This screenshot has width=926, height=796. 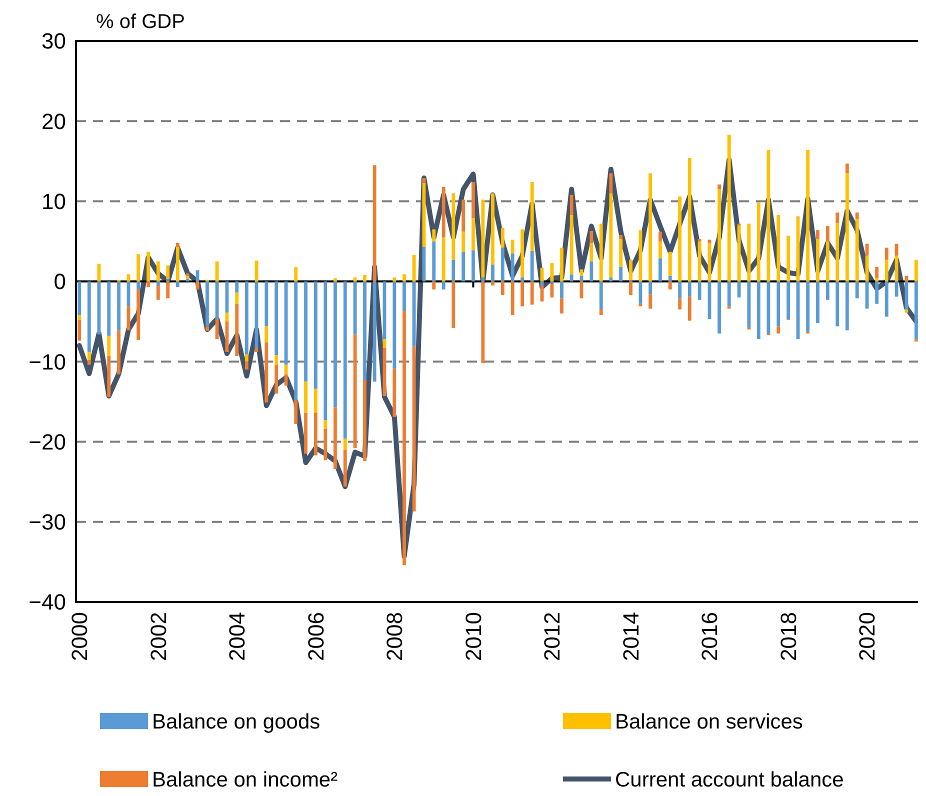 I want to click on y-tick-label: 0, so click(x=60, y=281).